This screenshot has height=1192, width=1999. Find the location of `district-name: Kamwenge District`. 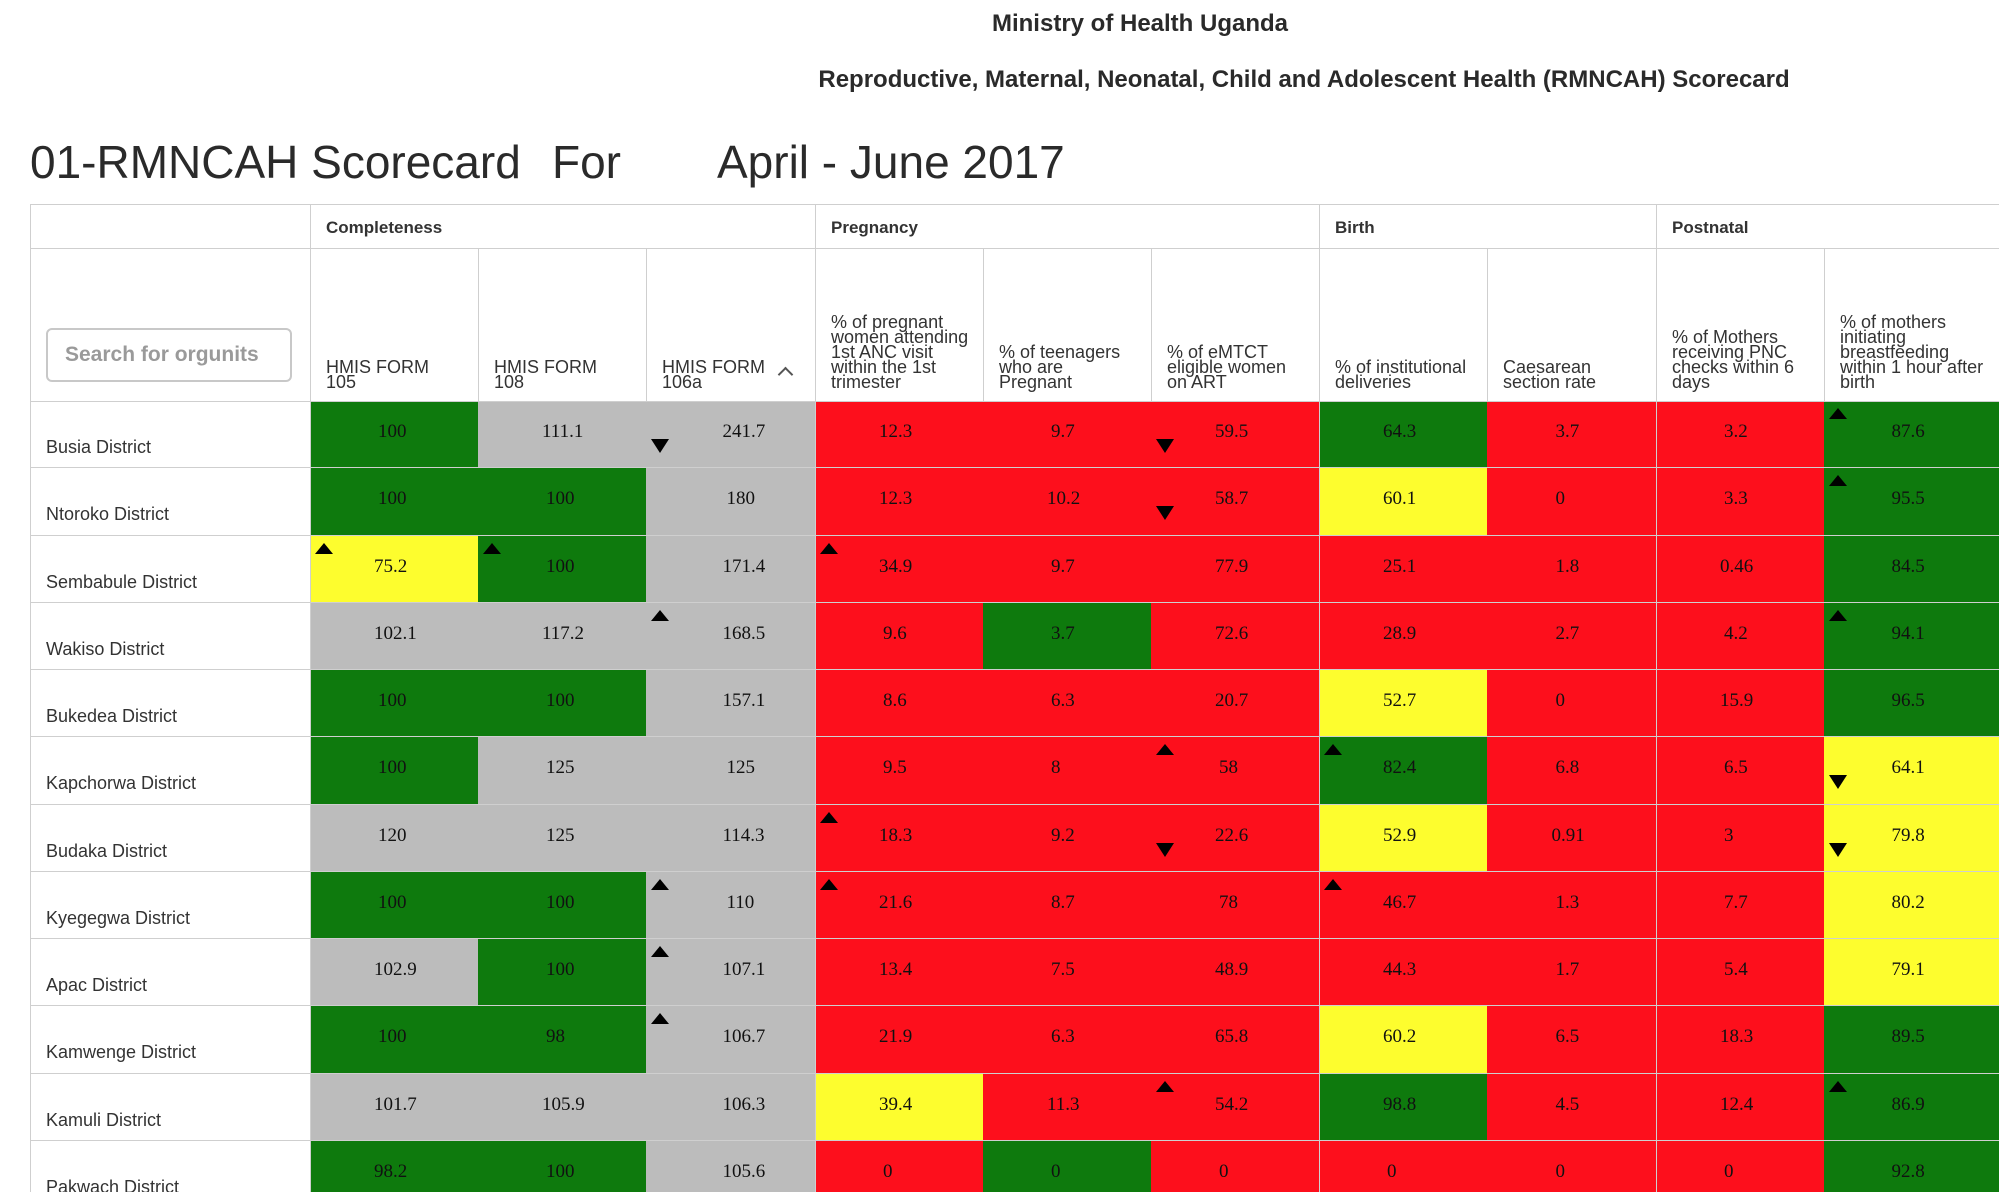

district-name: Kamwenge District is located at coordinates (121, 1052).